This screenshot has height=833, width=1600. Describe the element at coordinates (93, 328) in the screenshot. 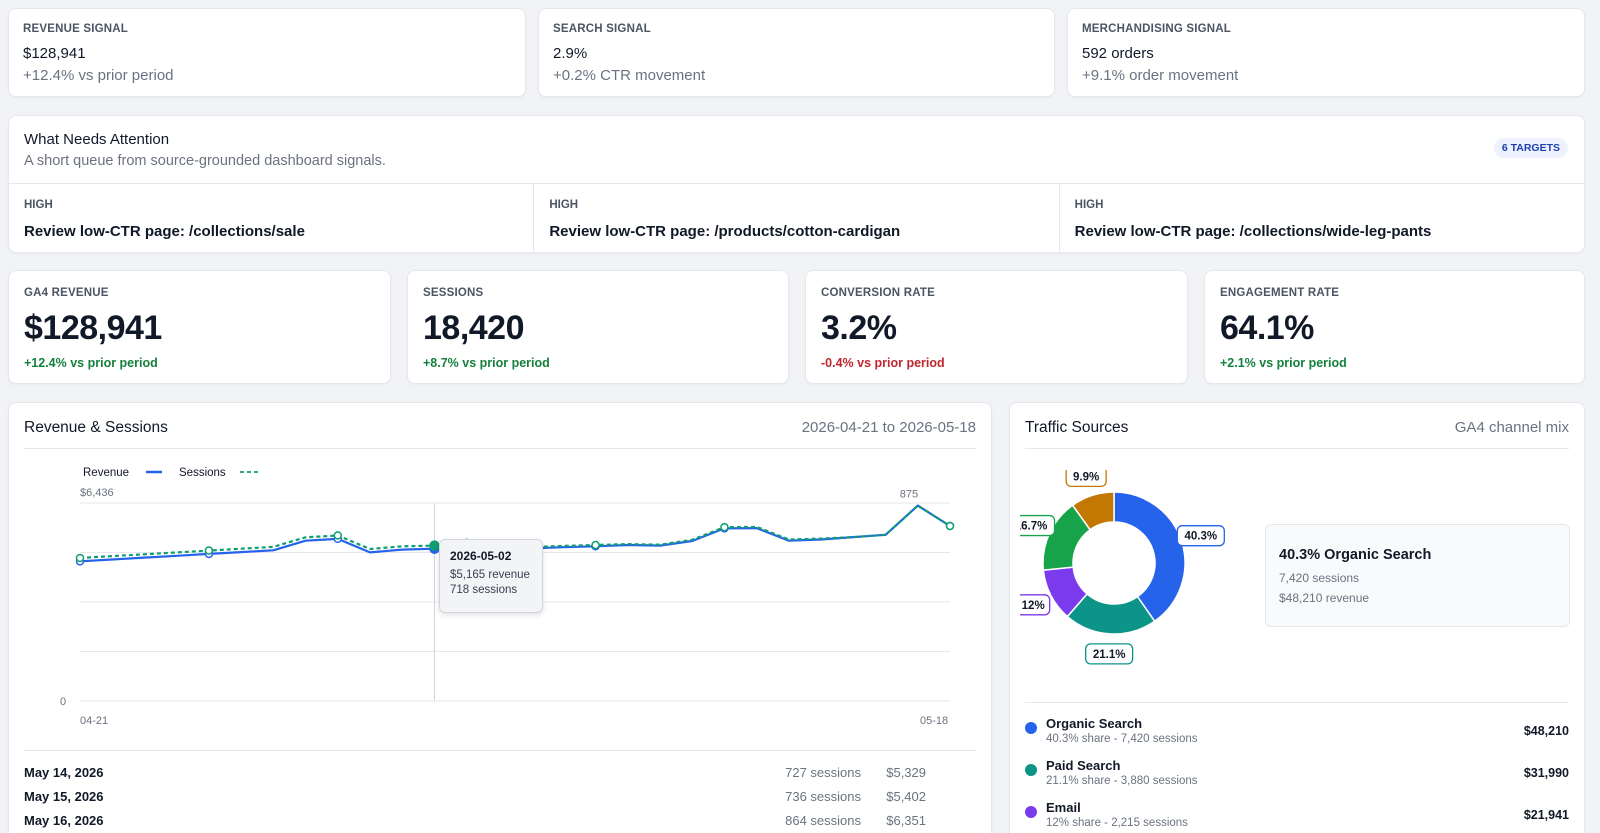

I see `kpi-value: $128,941` at that location.